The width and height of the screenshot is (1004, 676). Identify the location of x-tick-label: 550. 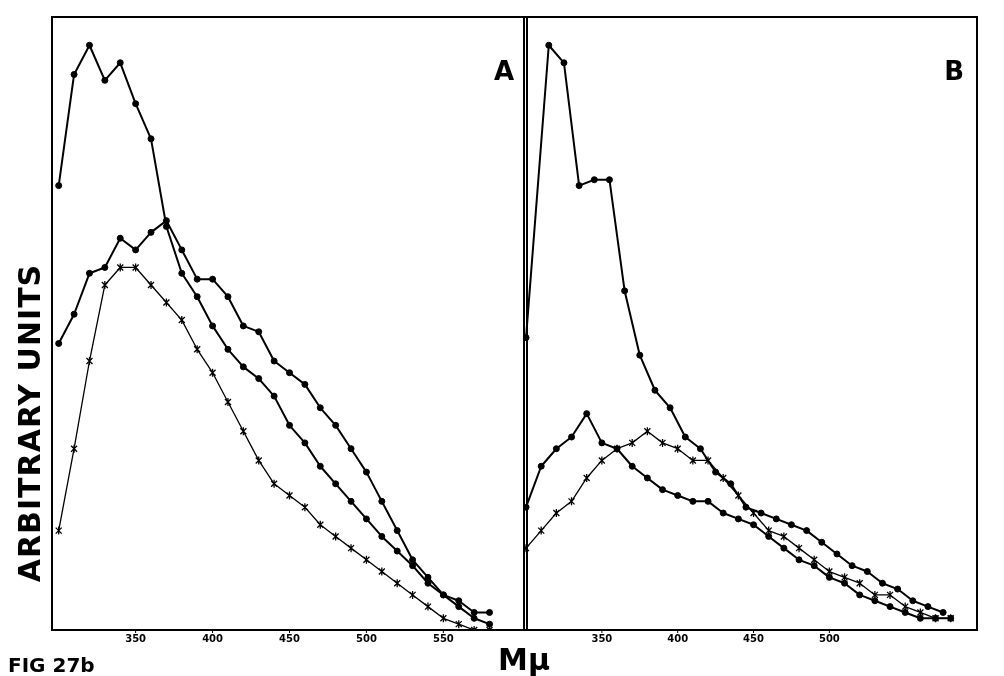
(443, 639).